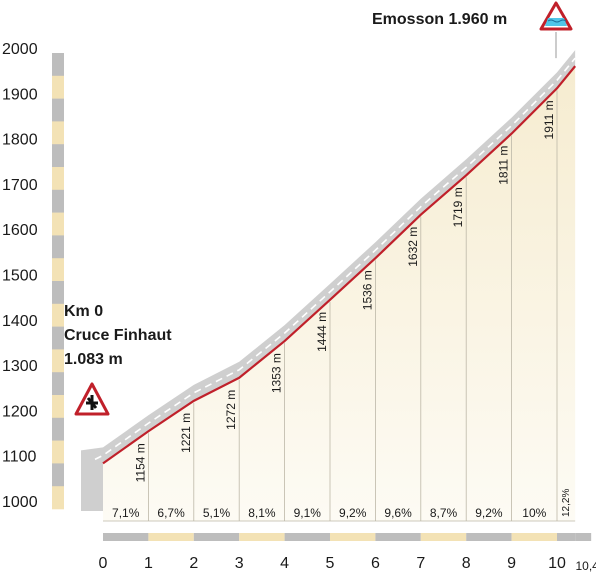  What do you see at coordinates (284, 563) in the screenshot?
I see `x-tick-label: 4` at bounding box center [284, 563].